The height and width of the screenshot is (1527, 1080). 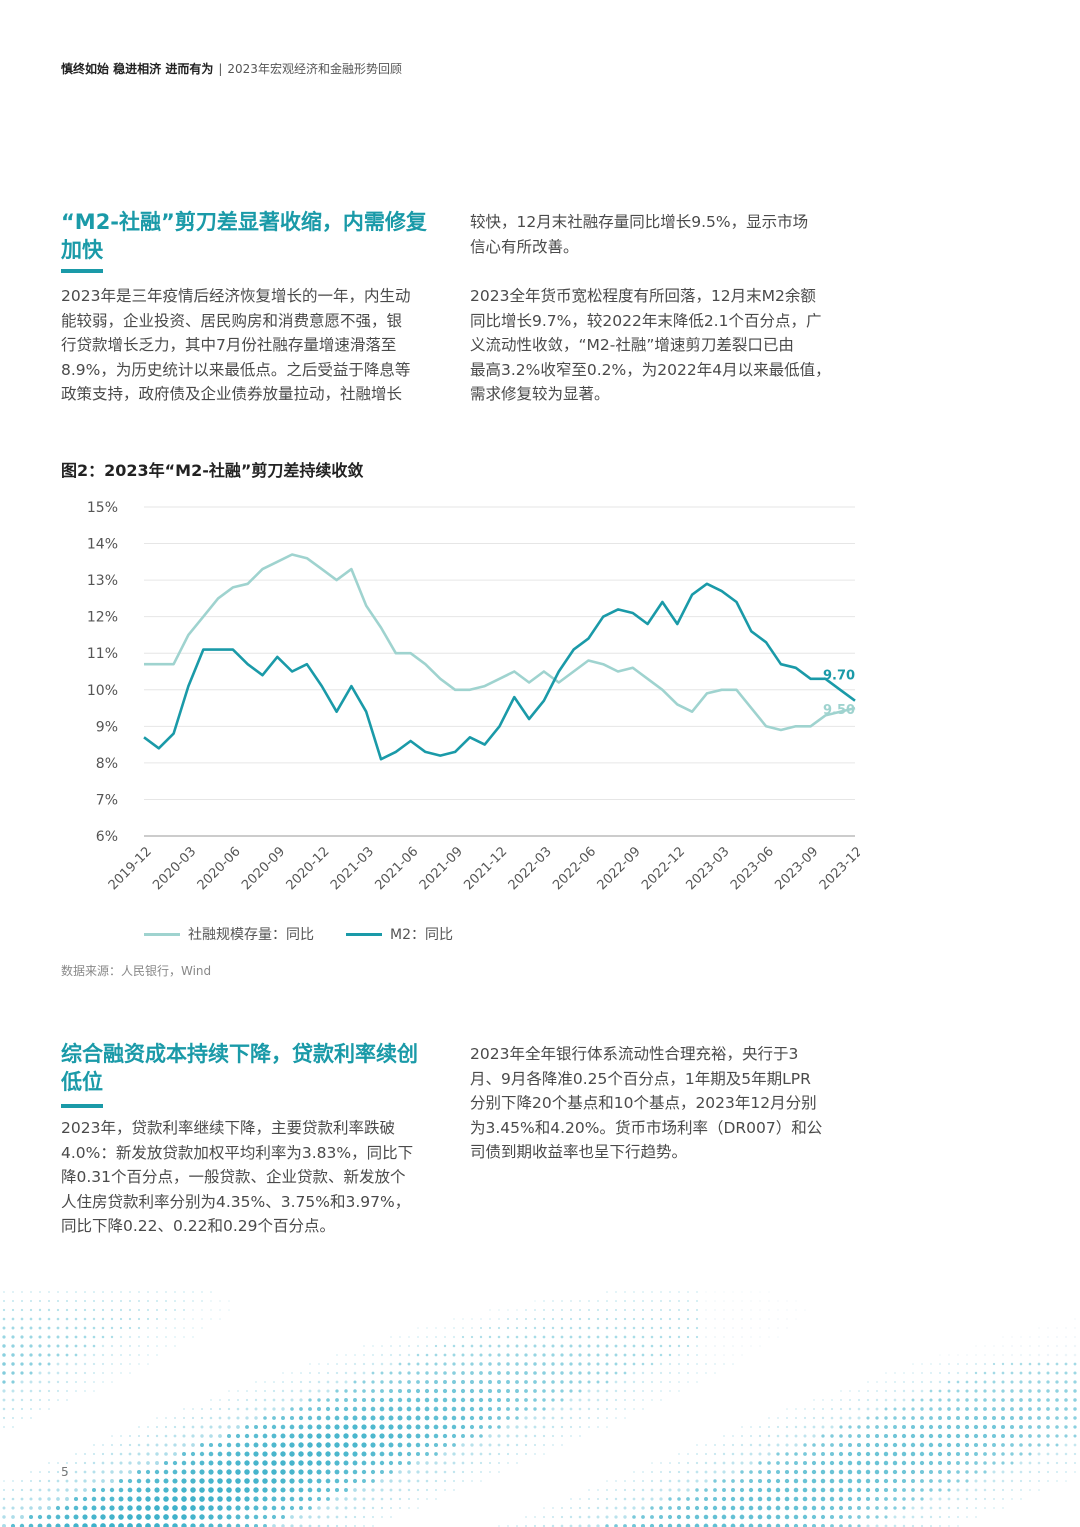 I want to click on end-label-m2: 9.70, so click(x=839, y=676).